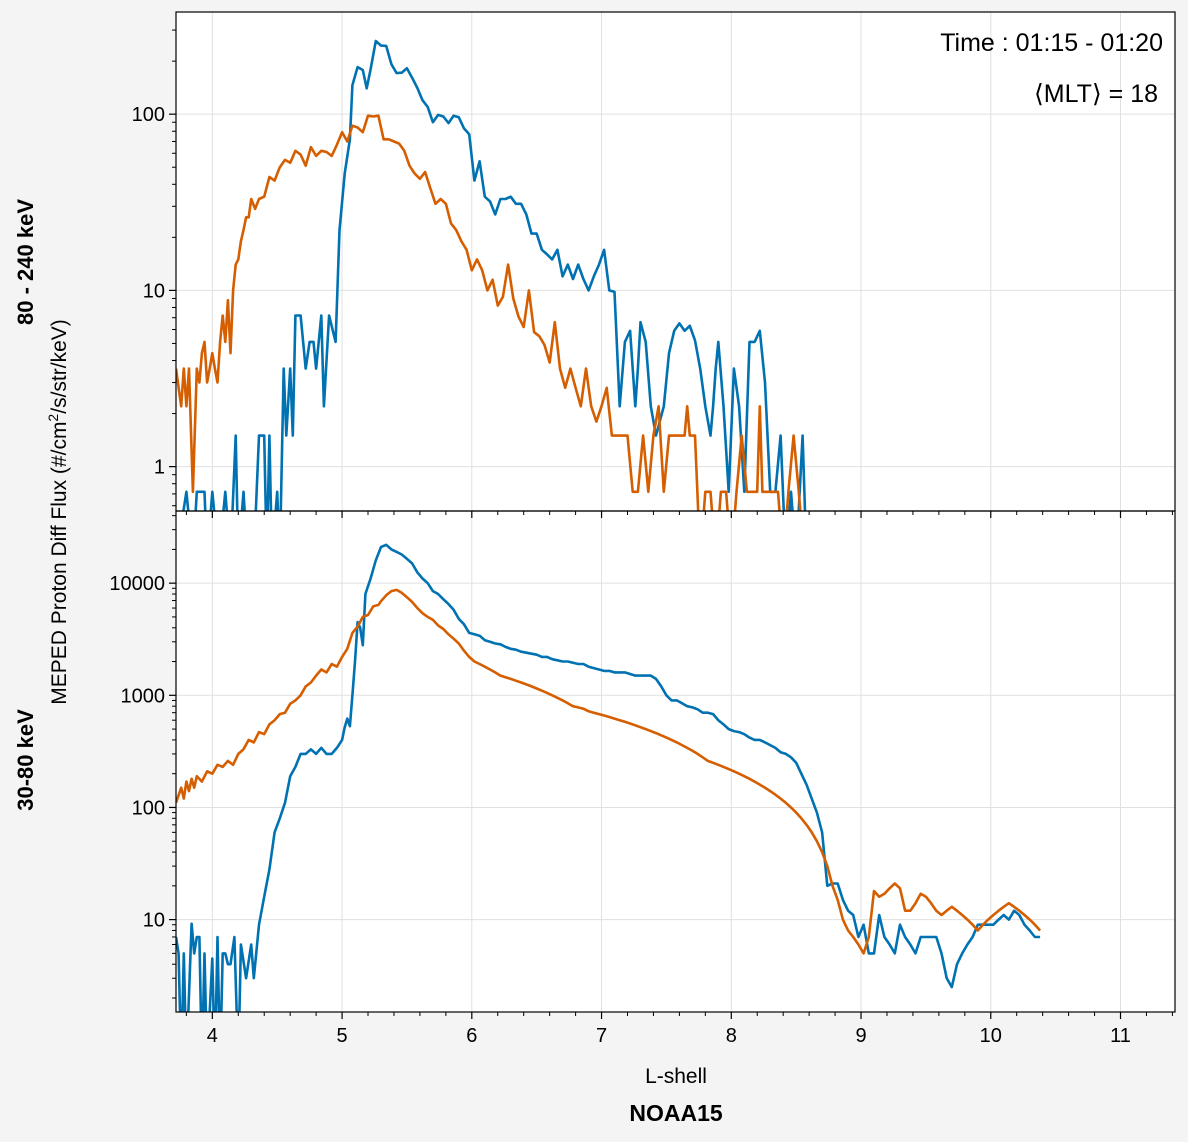  Describe the element at coordinates (59, 563) in the screenshot. I see `y-axis-label-main: MEPED Proton Diff Flux (#/cm` at that location.